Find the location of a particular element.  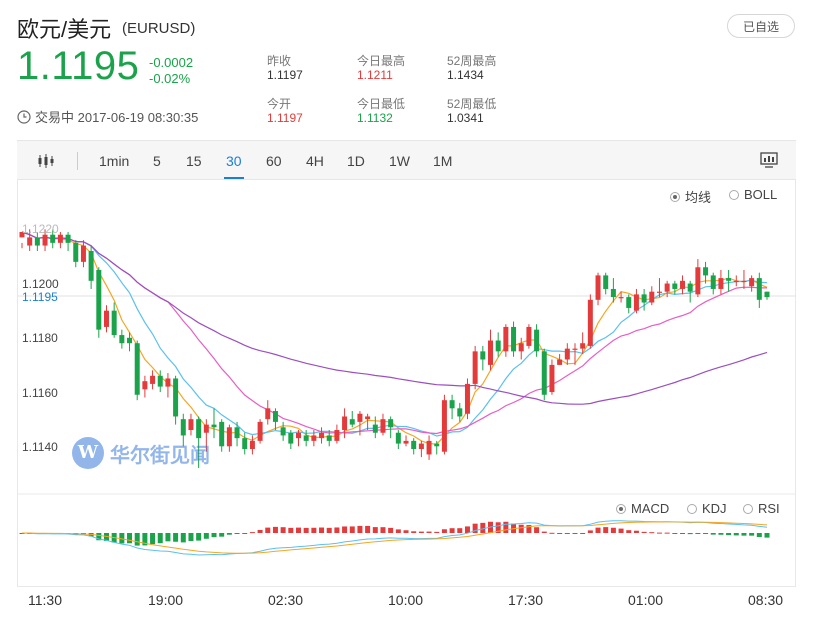

clock-icon is located at coordinates (24, 116).